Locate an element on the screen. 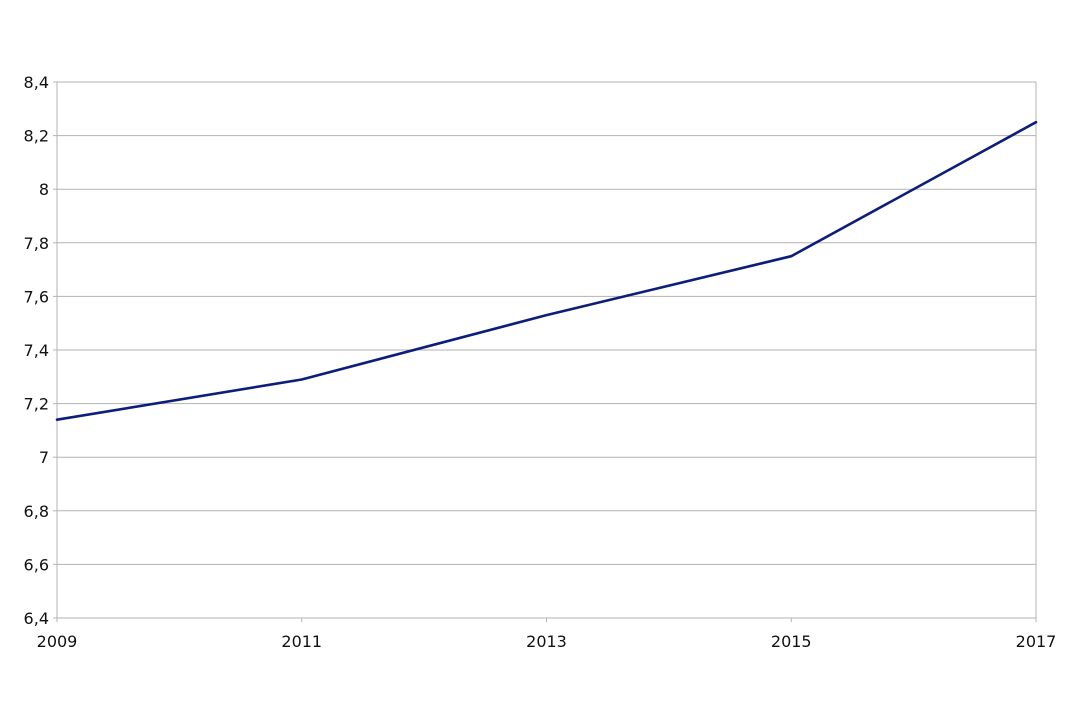 The height and width of the screenshot is (720, 1079). x-axis-tick-labels: 2009 2011 2013 2015 2017 is located at coordinates (547, 641).